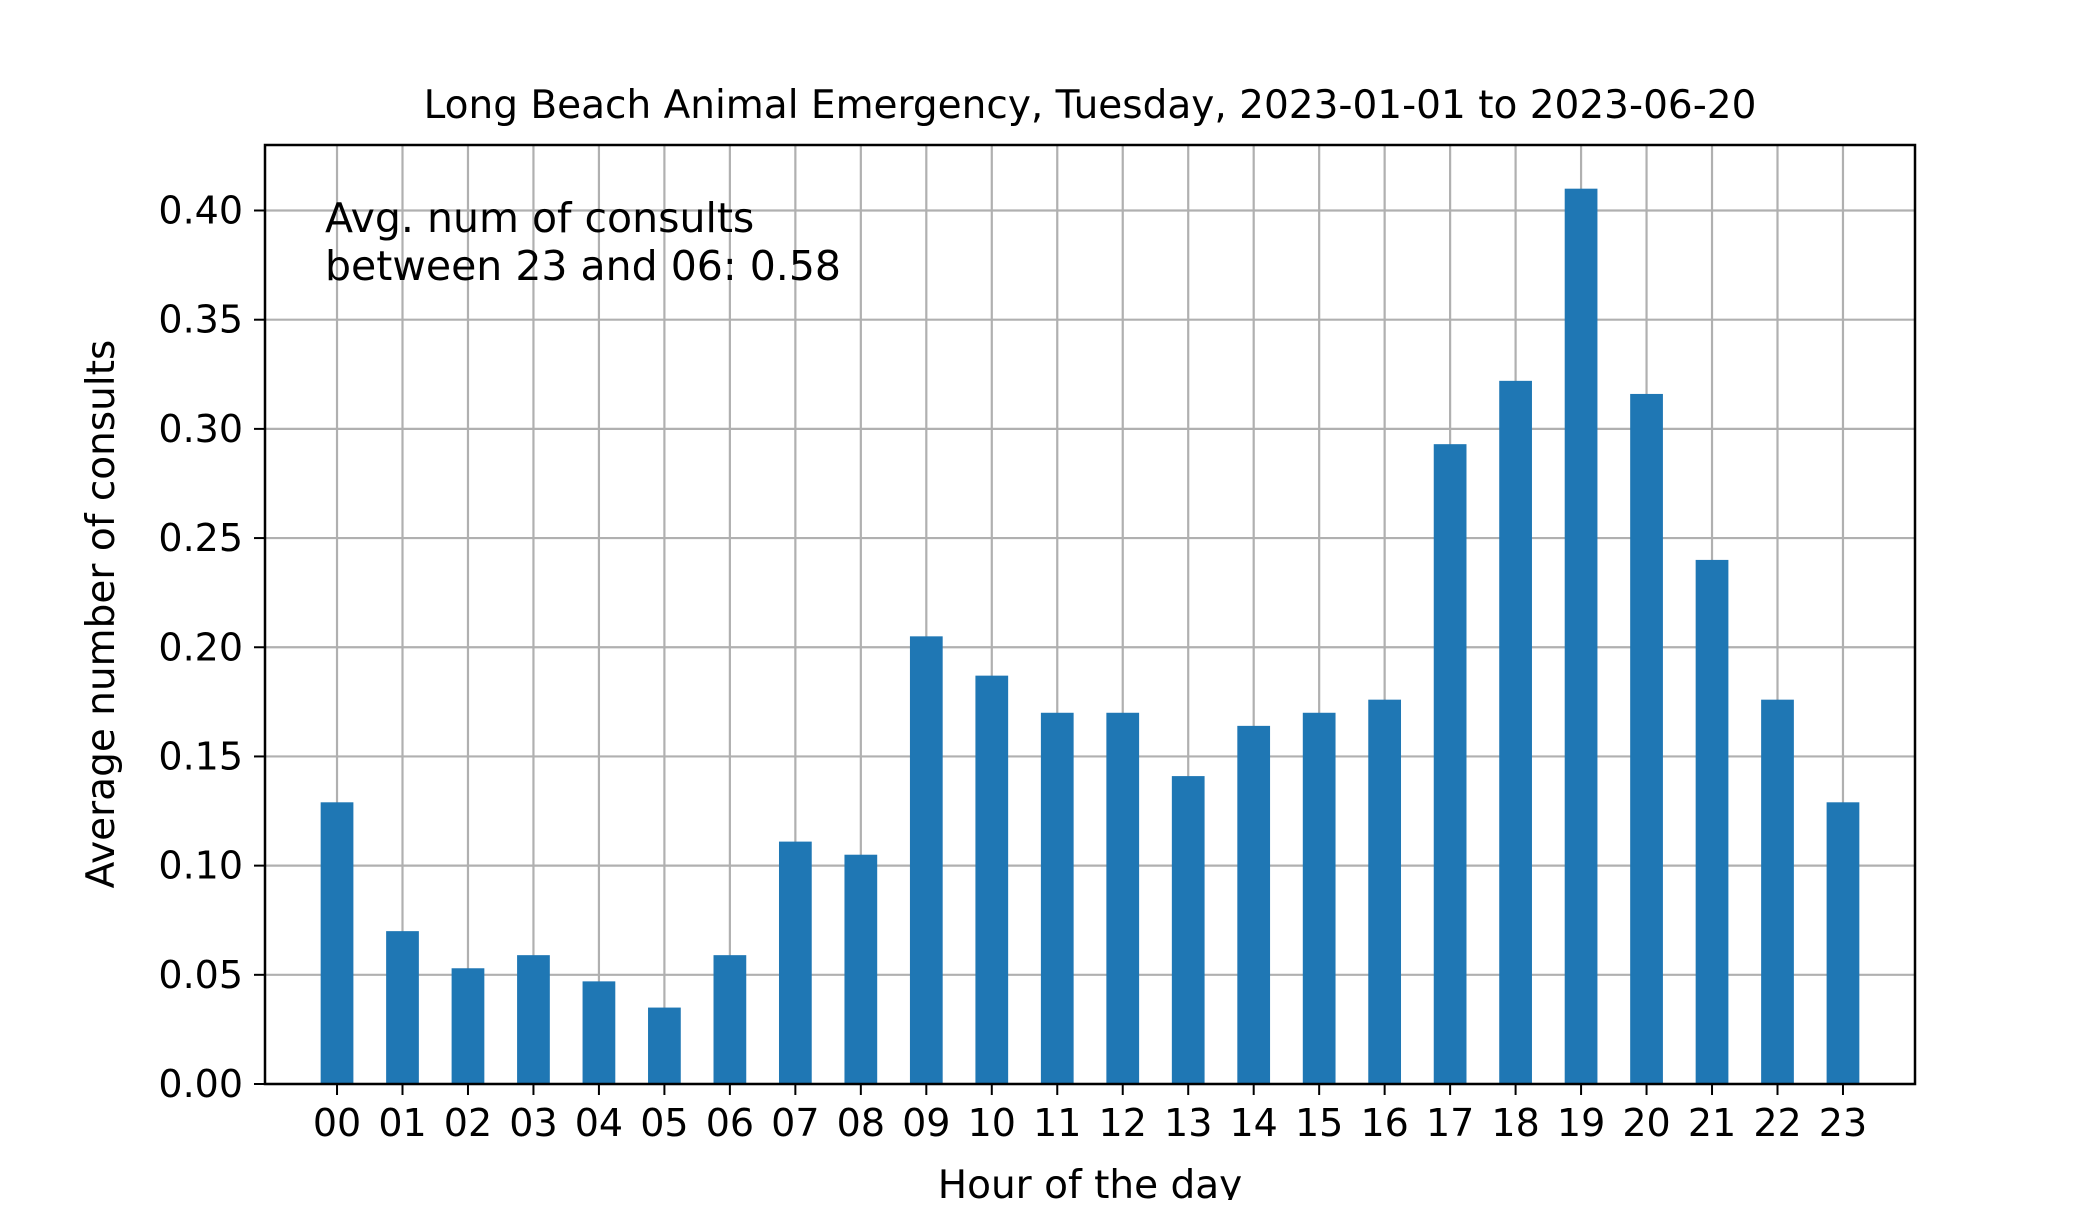  Describe the element at coordinates (1254, 1123) in the screenshot. I see `x-tick-label: 14` at that location.